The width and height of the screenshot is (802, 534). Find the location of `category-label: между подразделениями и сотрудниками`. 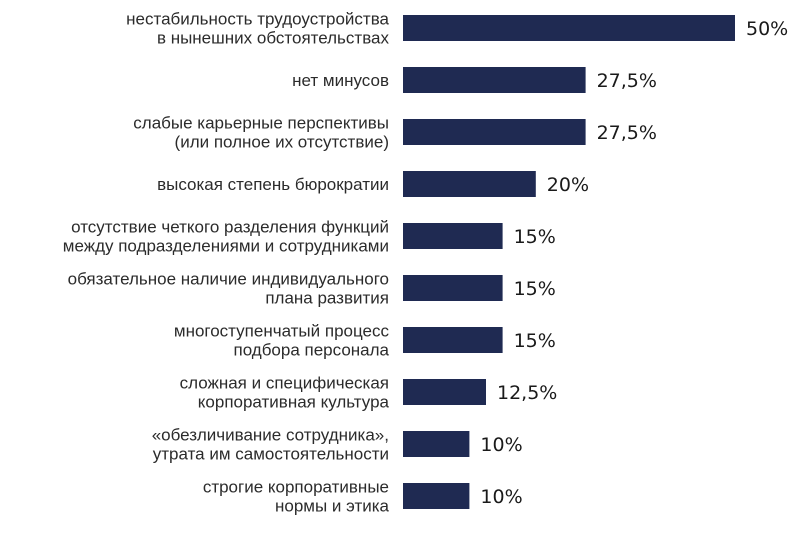

category-label: между подразделениями и сотрудниками is located at coordinates (226, 246).